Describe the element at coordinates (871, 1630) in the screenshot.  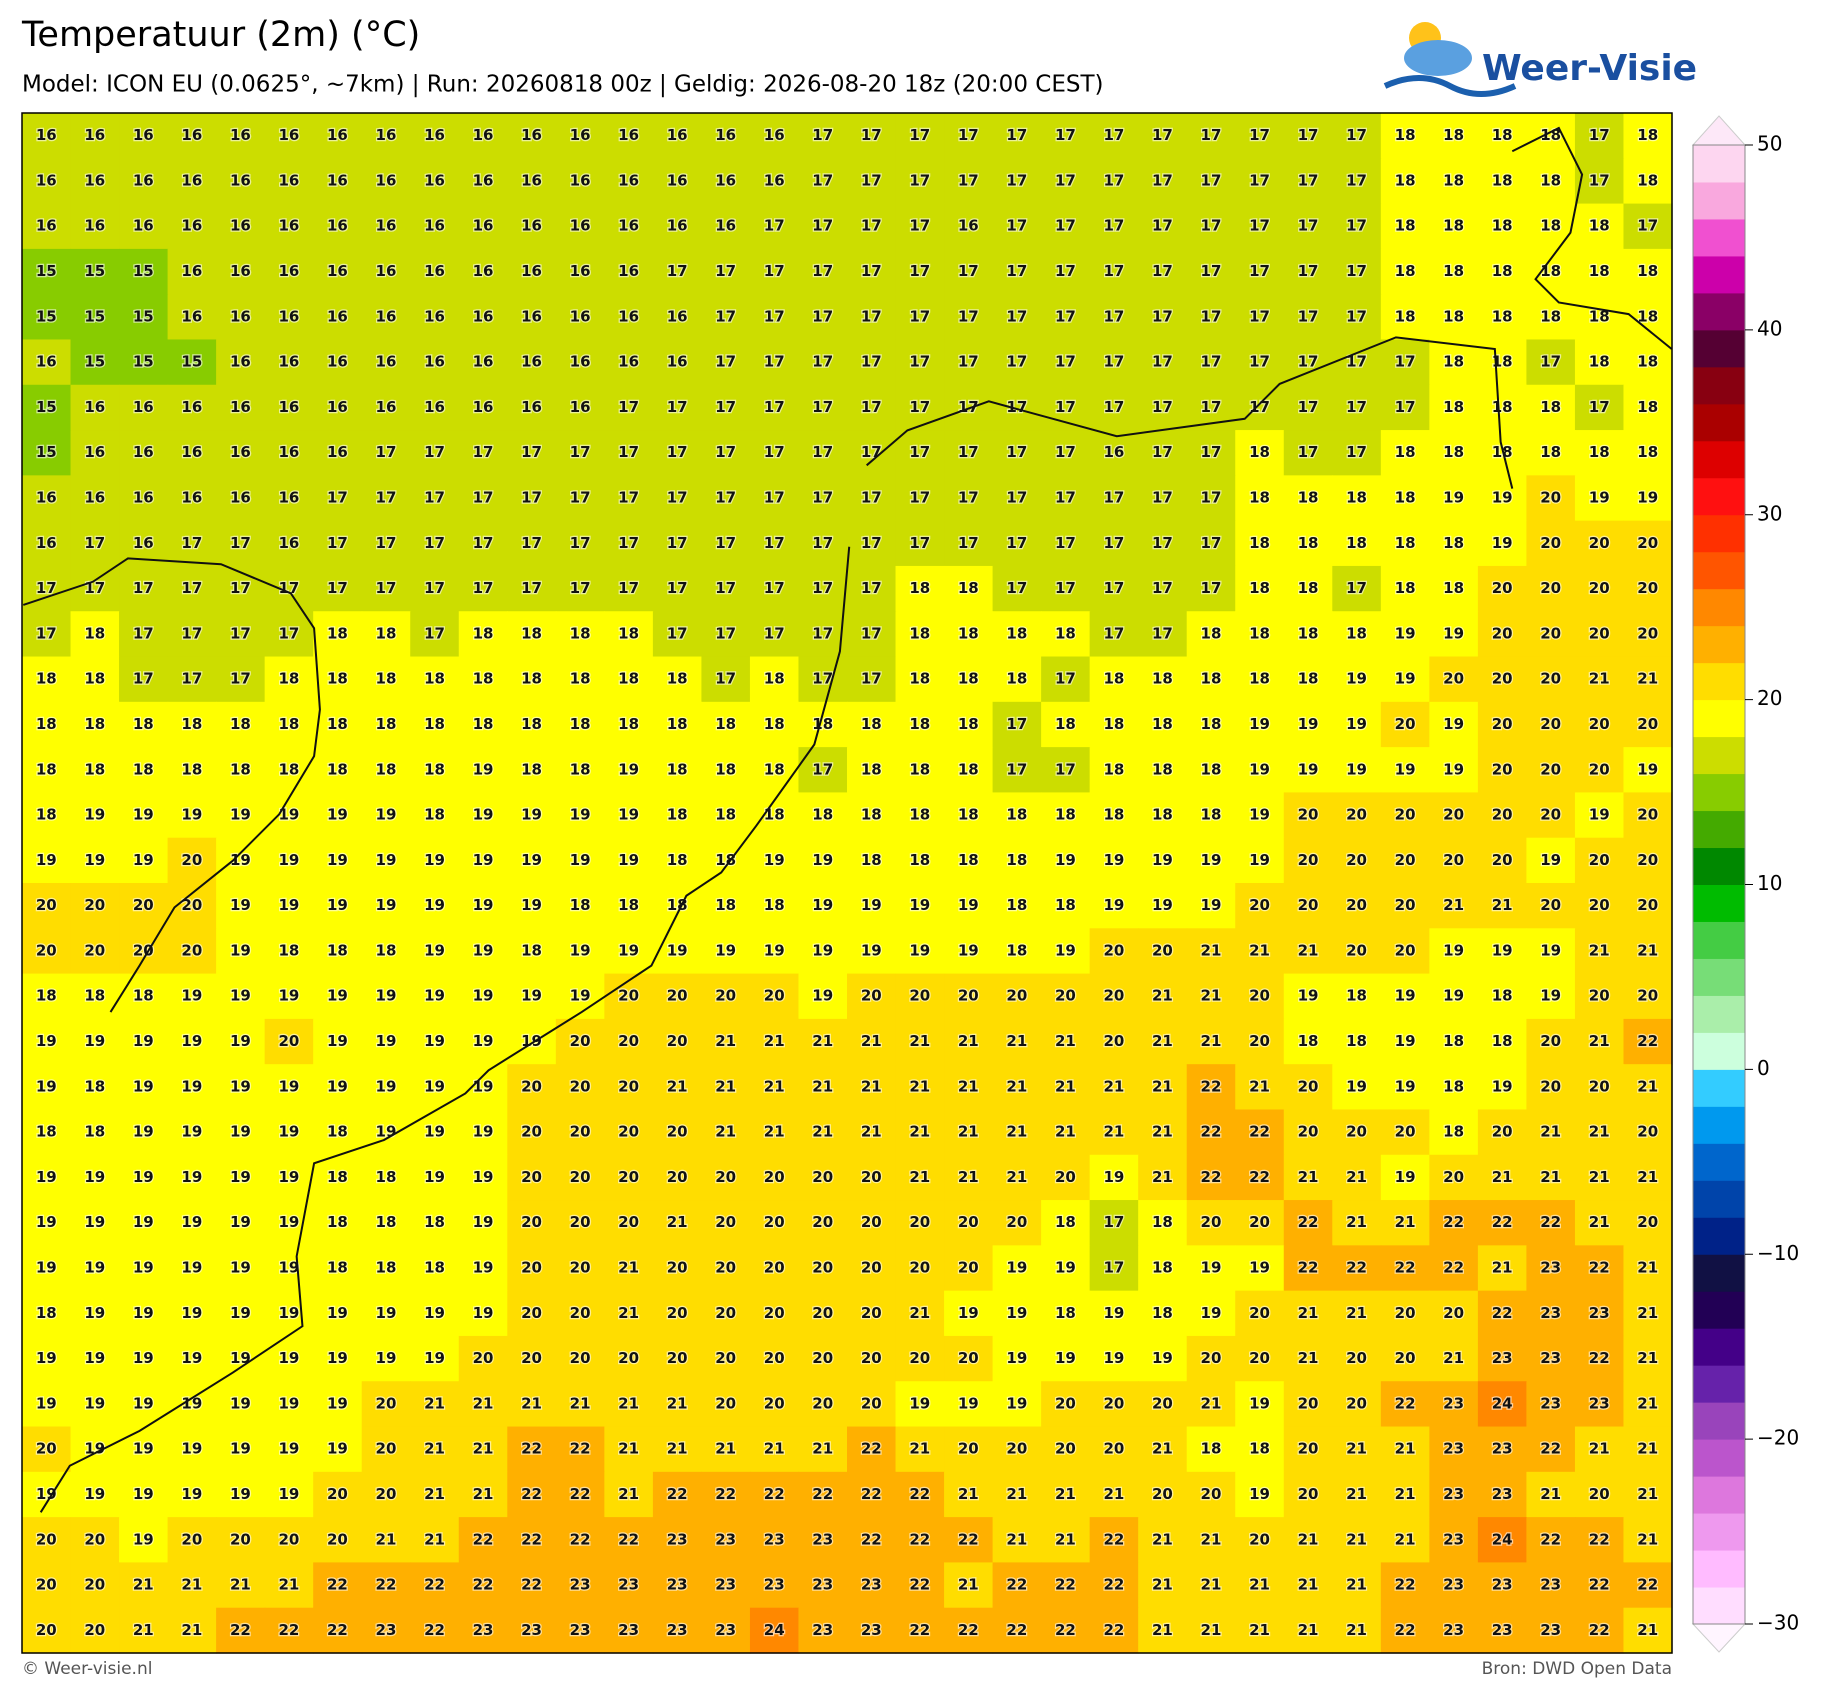
I see `value-label: 23` at that location.